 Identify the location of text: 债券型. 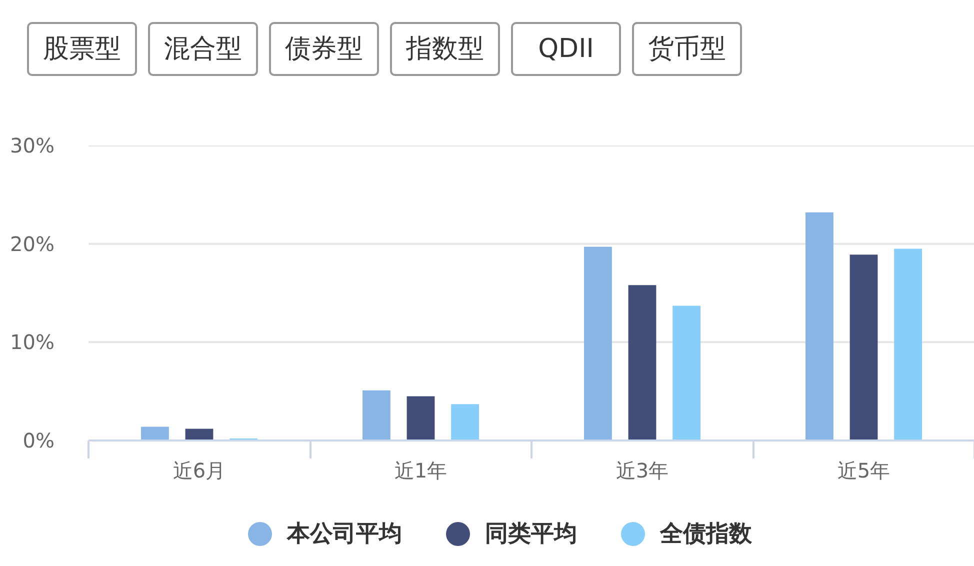
(324, 49).